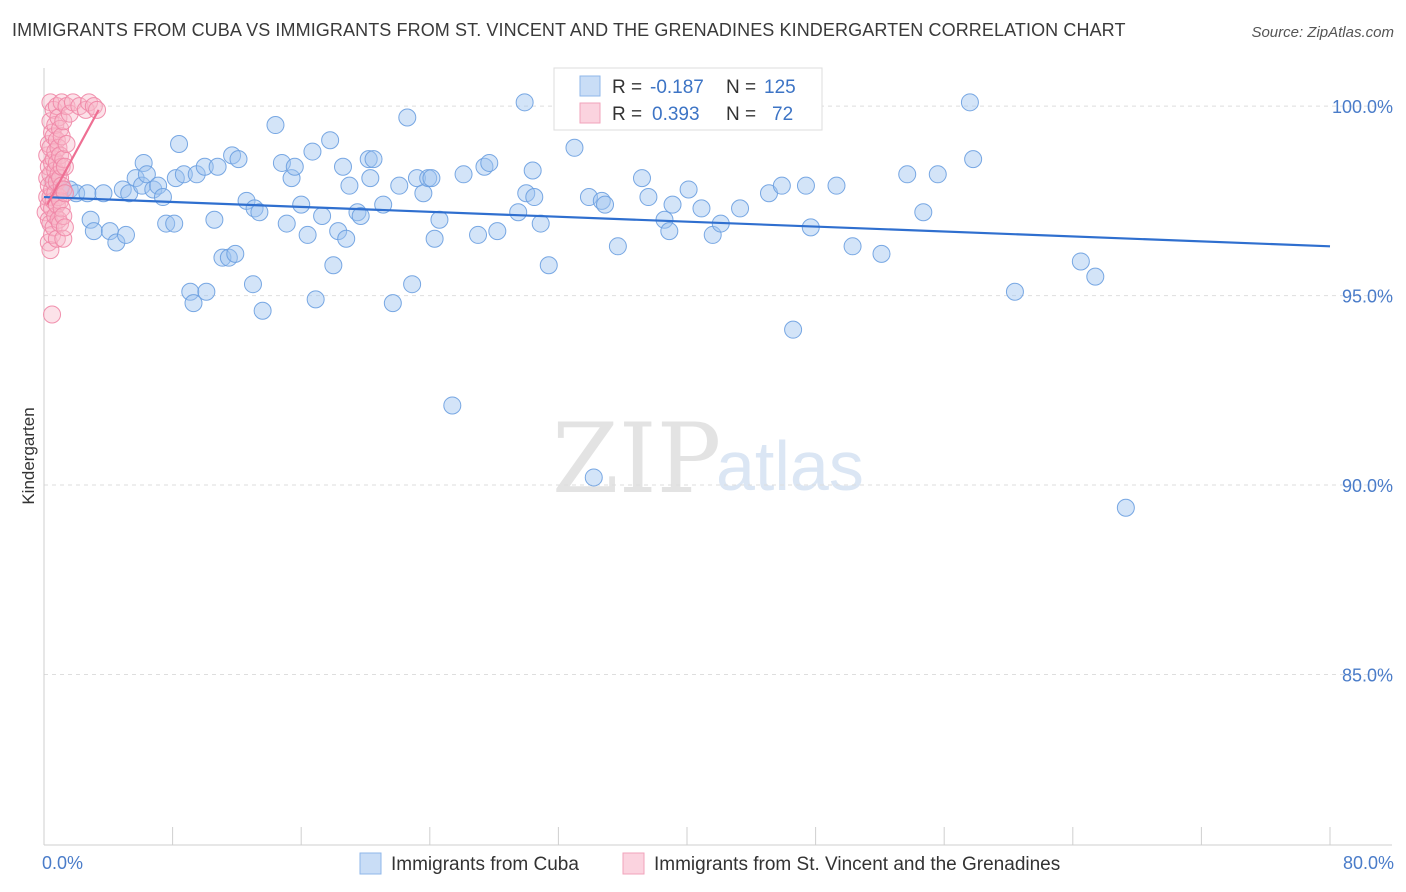  What do you see at coordinates (1362, 391) in the screenshot?
I see `y-tick-labels: 100.0% 95.0% 90.0% 85.0%` at bounding box center [1362, 391].